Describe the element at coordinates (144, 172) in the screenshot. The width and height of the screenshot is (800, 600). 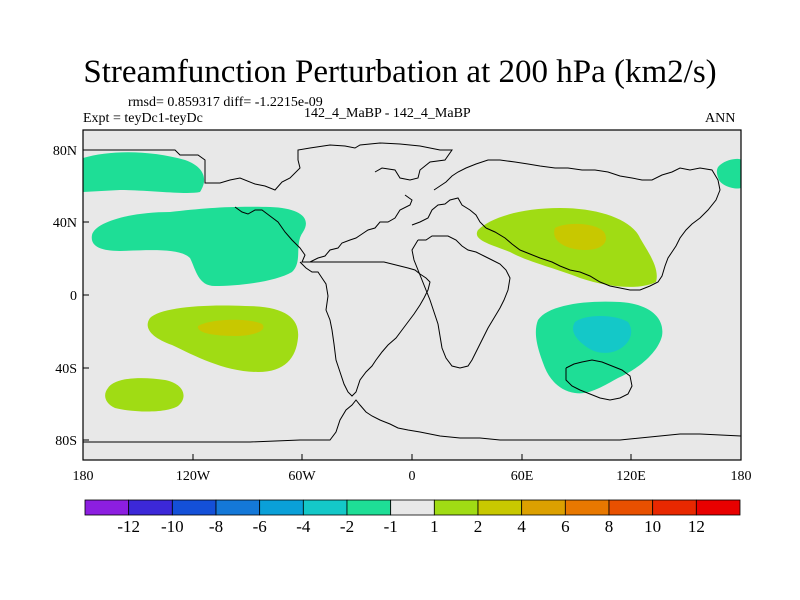
I see `contour-negative-arctic-pacific` at that location.